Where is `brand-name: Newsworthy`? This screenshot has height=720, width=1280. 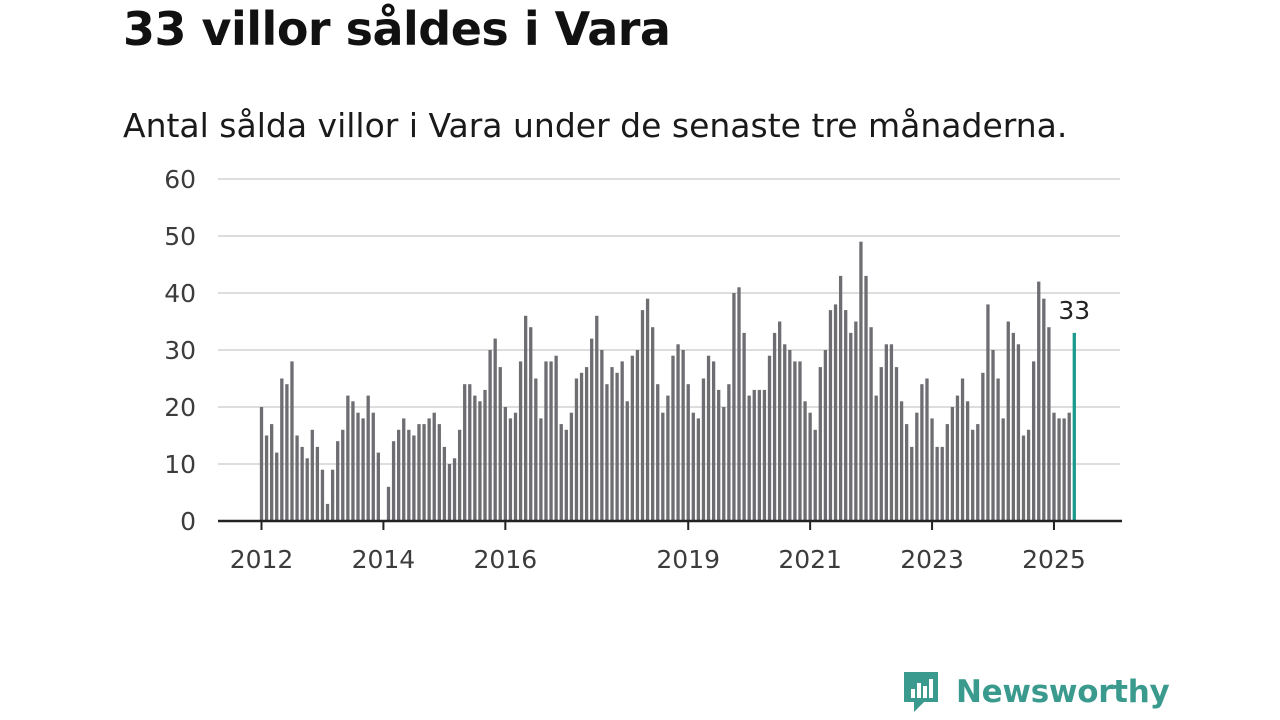 brand-name: Newsworthy is located at coordinates (1063, 692).